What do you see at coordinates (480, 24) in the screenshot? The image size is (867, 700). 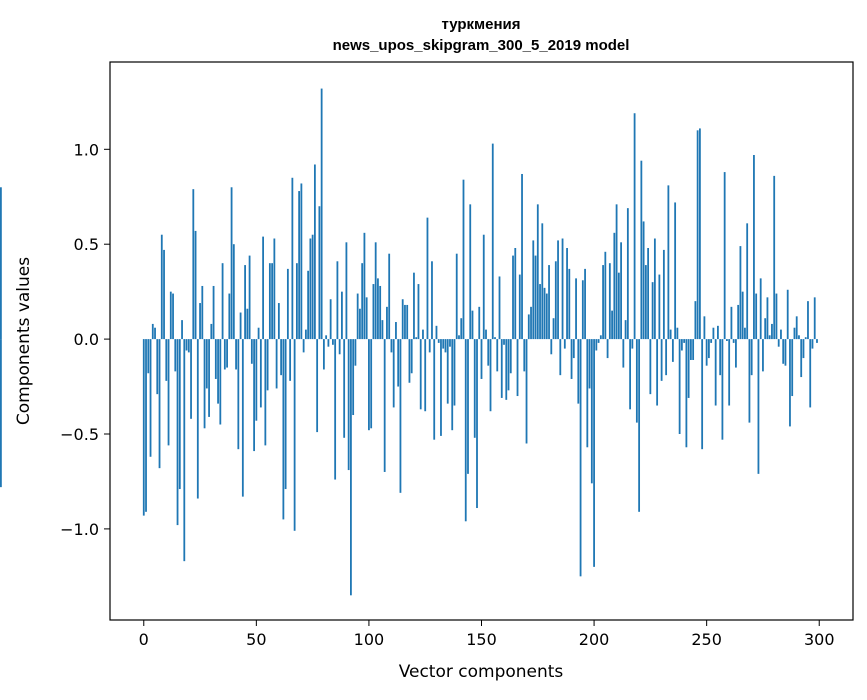 I see `chart-title: туркмения` at bounding box center [480, 24].